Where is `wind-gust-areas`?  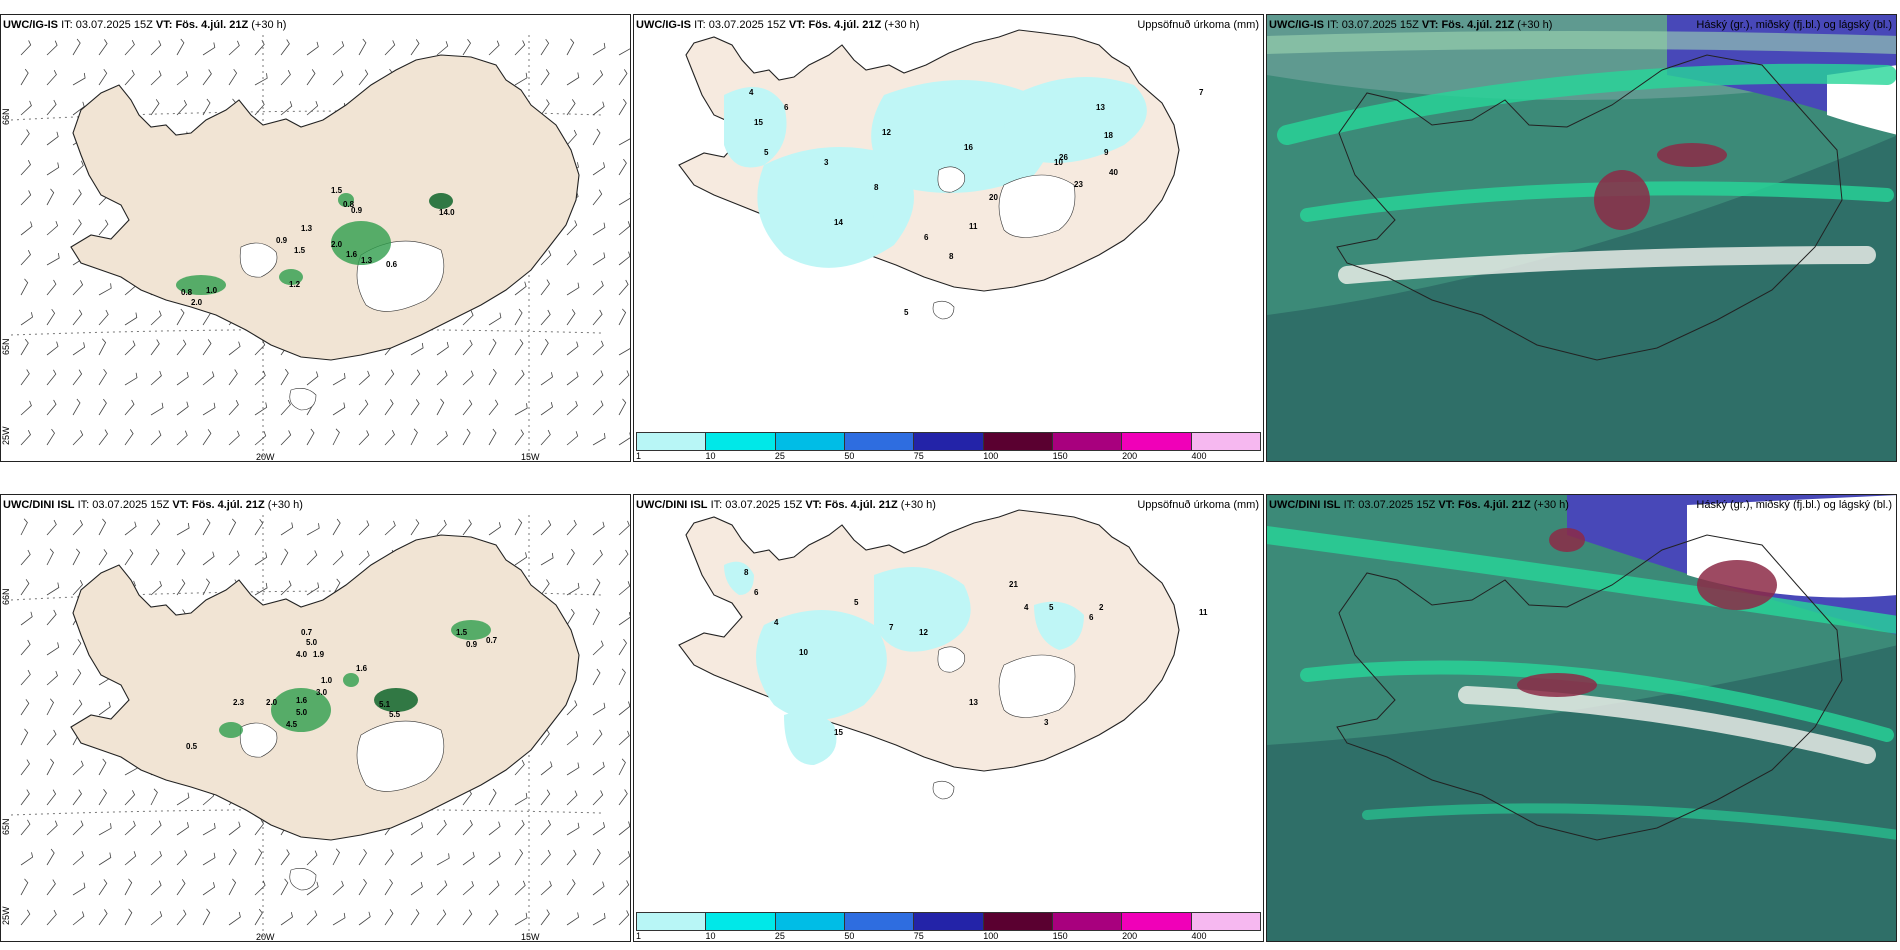
wind-gust-areas is located at coordinates (314, 244).